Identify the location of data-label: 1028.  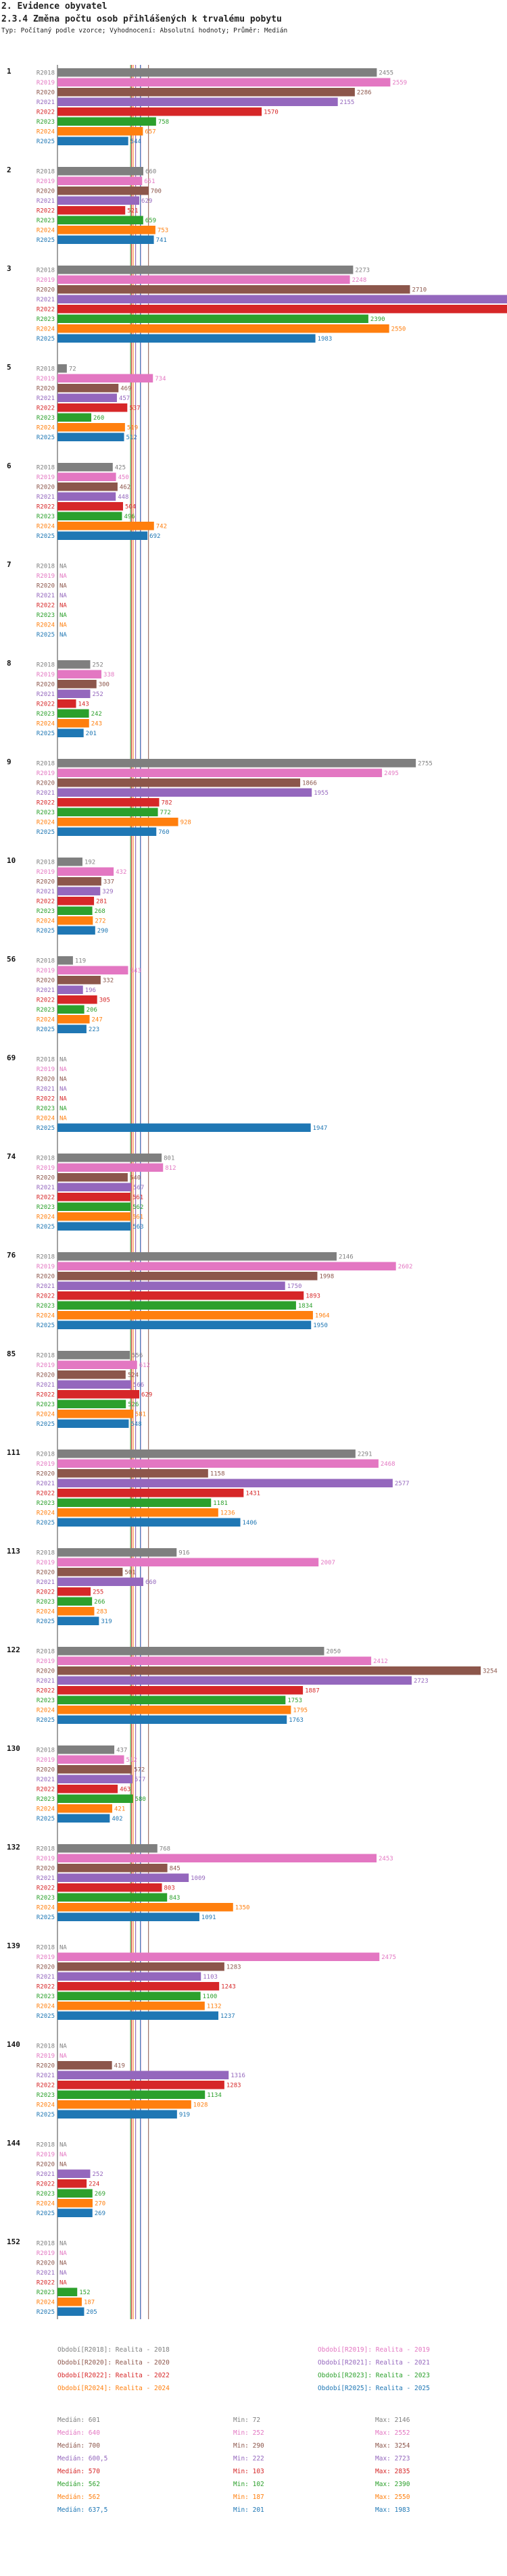
(200, 2106).